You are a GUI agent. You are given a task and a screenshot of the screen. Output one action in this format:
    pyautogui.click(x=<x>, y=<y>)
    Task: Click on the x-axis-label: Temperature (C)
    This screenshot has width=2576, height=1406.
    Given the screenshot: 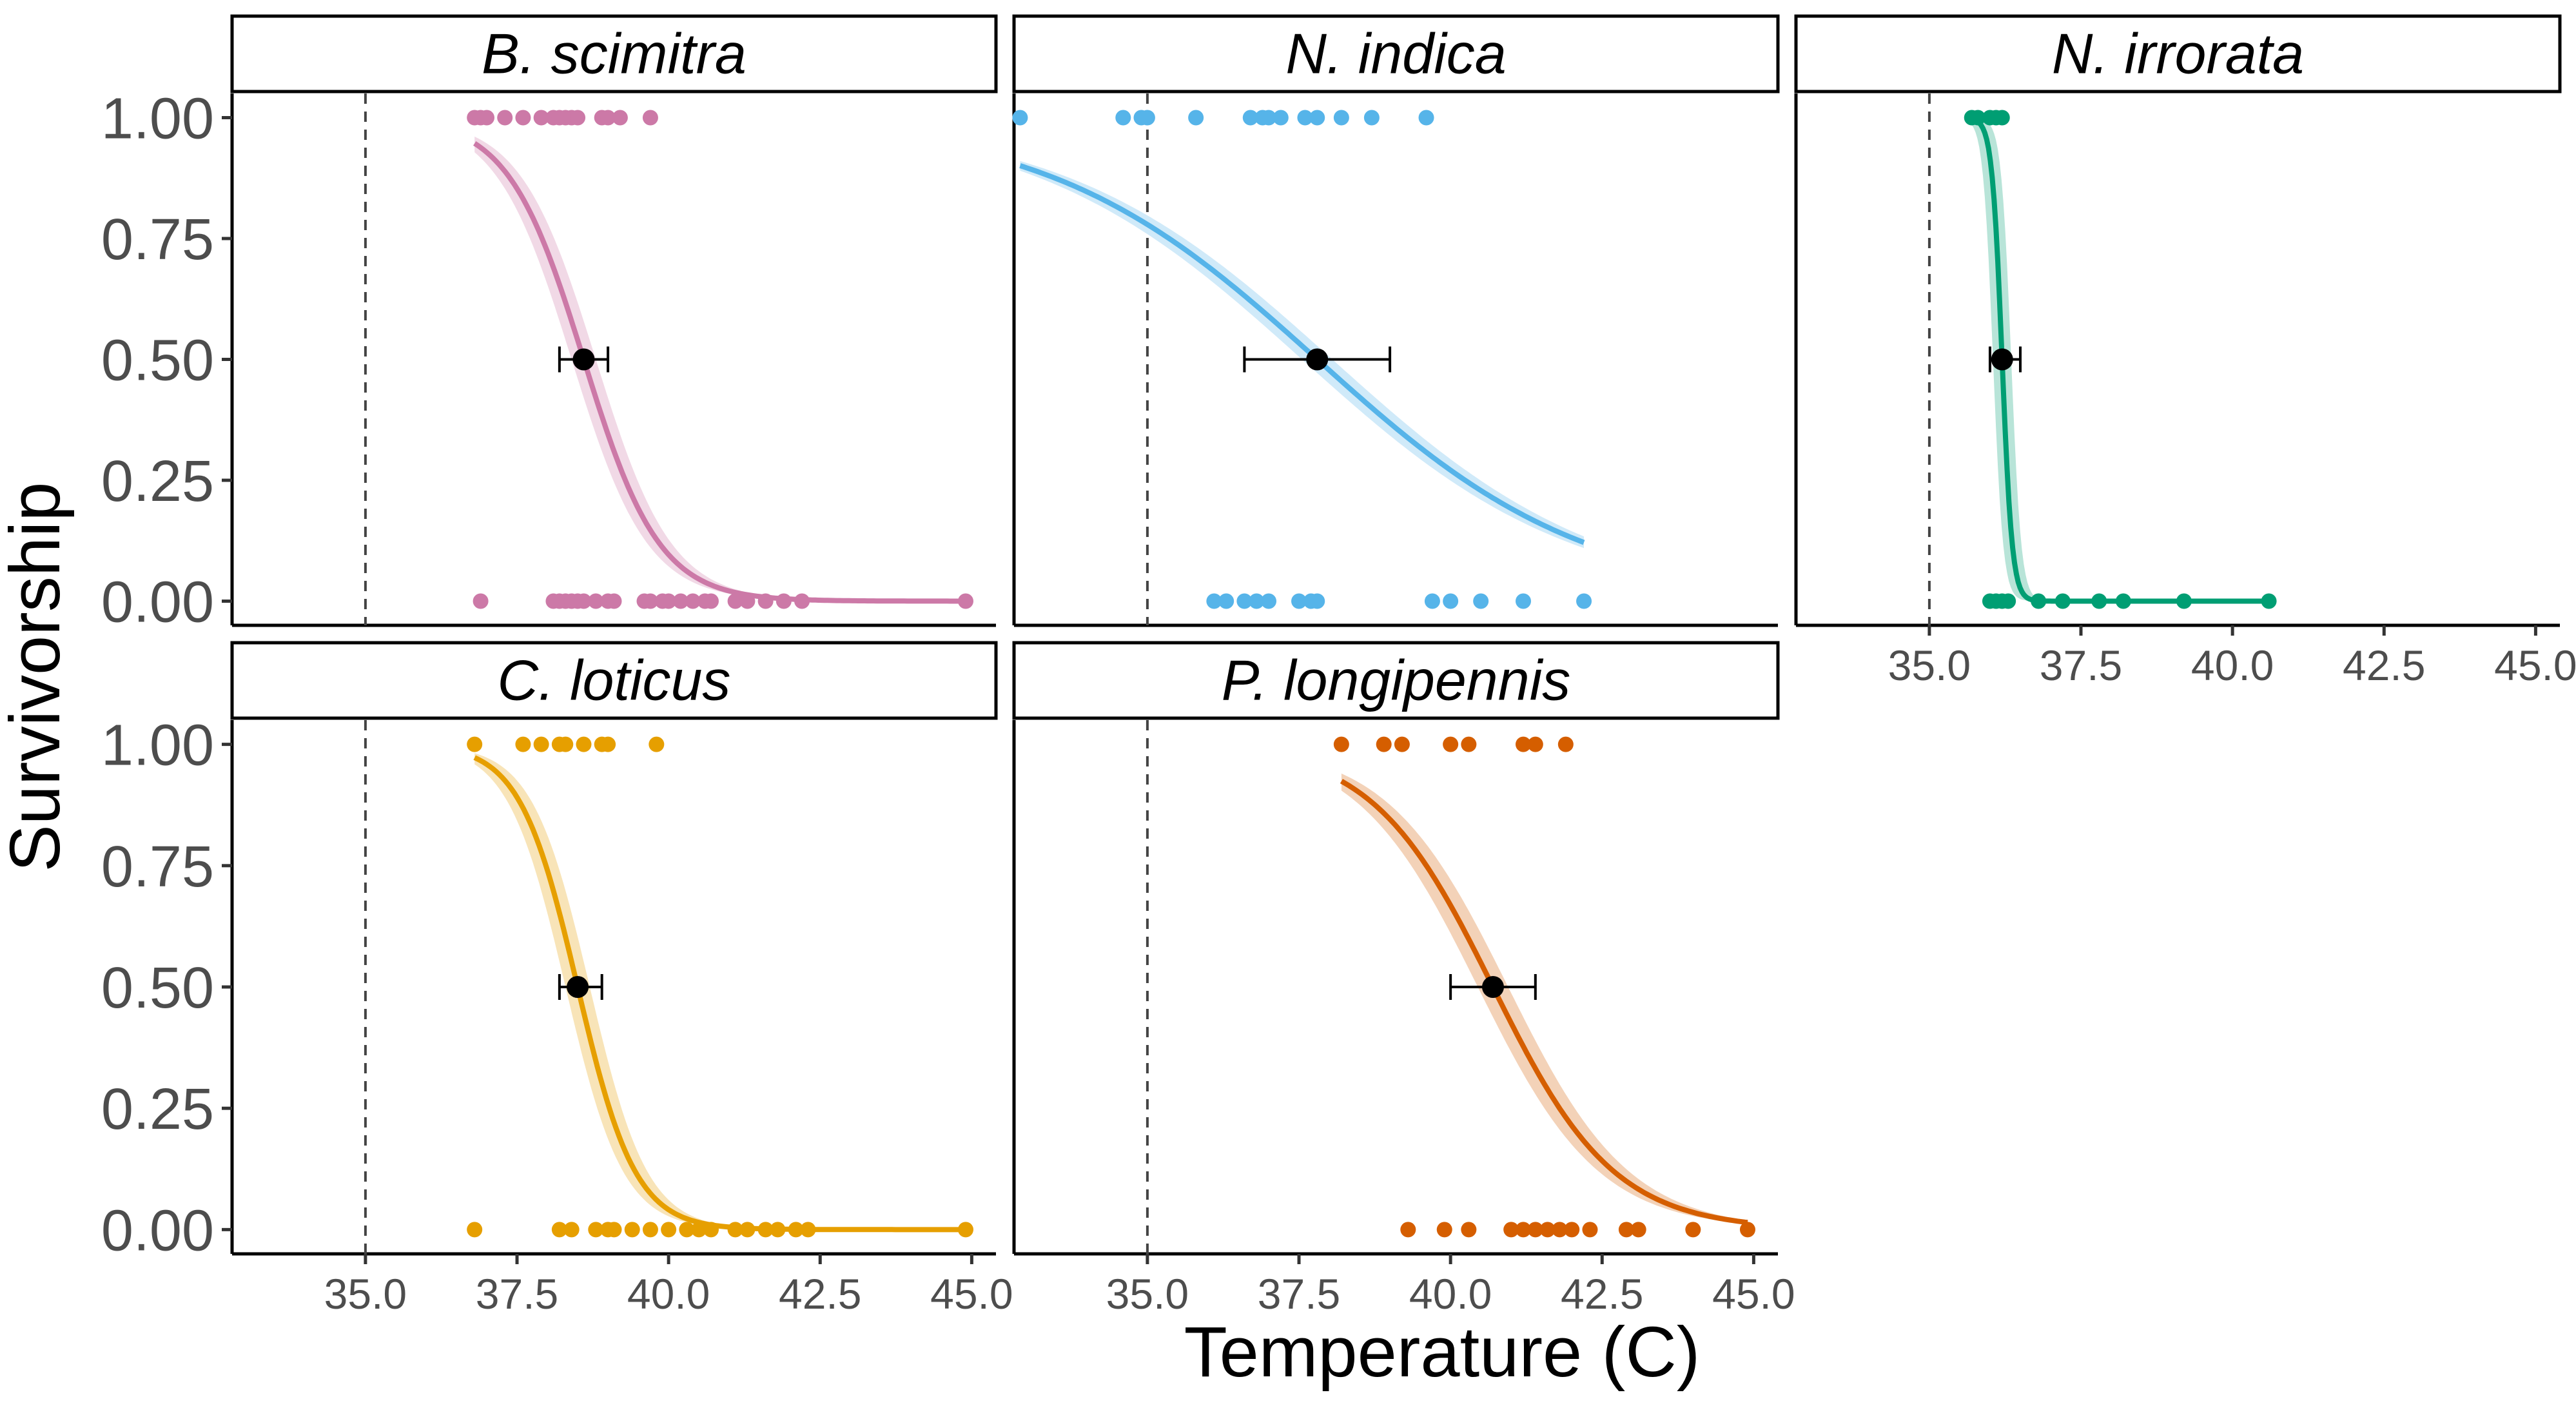 What is the action you would take?
    pyautogui.click(x=1442, y=1352)
    